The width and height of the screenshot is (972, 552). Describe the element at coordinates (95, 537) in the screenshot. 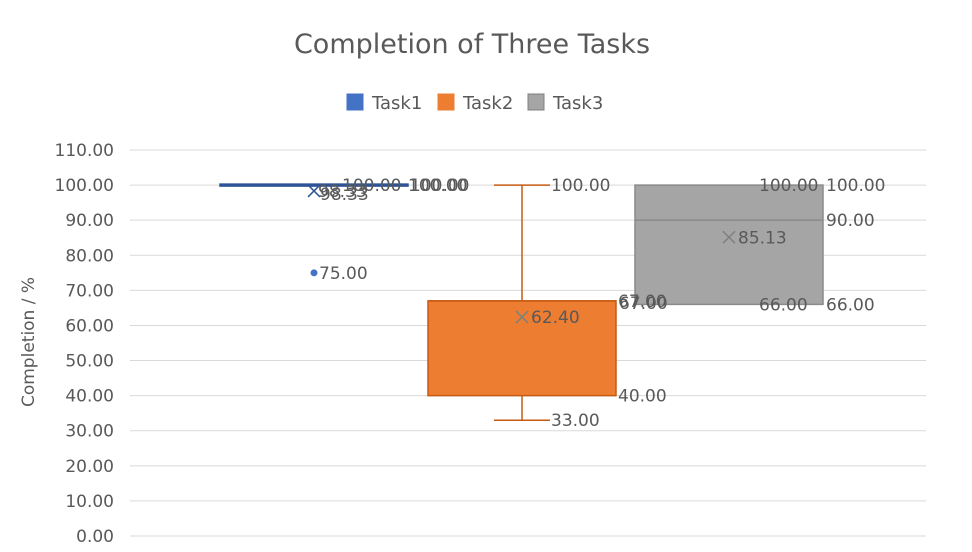

I see `y-tick-label: 0.00` at that location.